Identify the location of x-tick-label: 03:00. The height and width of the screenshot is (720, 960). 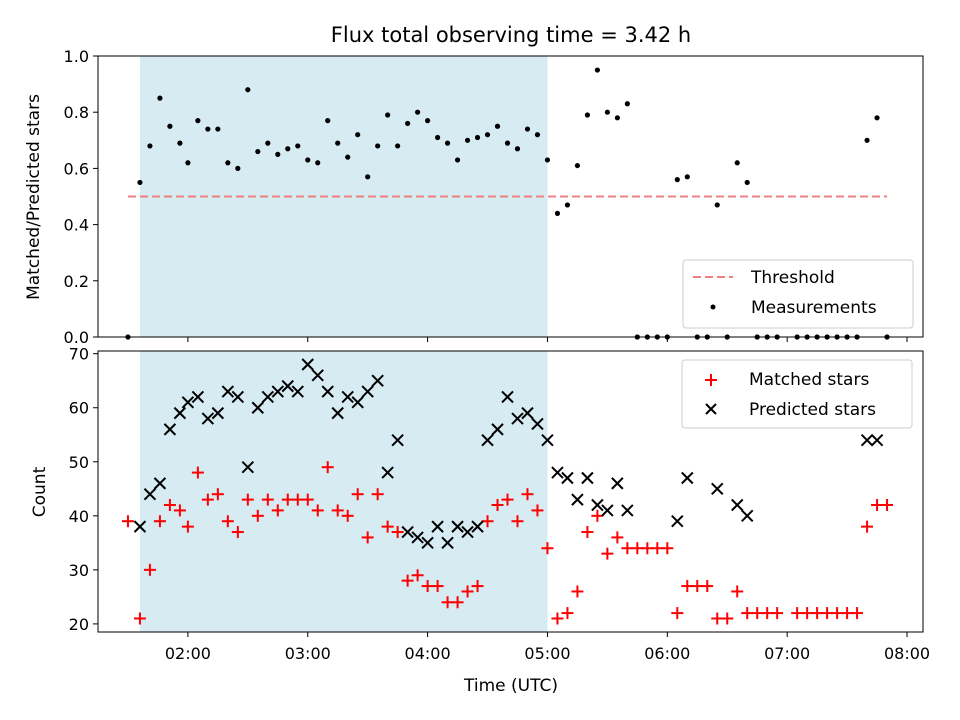
(308, 653).